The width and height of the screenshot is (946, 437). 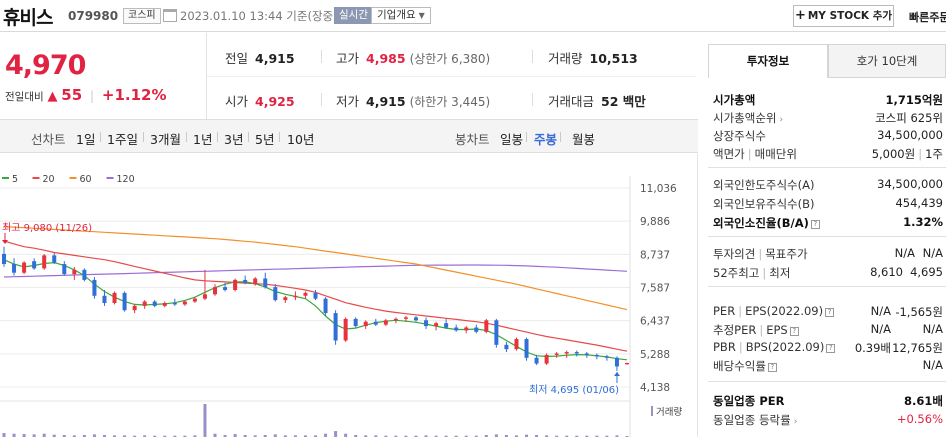 I want to click on tab-investment-info: 투자정보, so click(x=768, y=61).